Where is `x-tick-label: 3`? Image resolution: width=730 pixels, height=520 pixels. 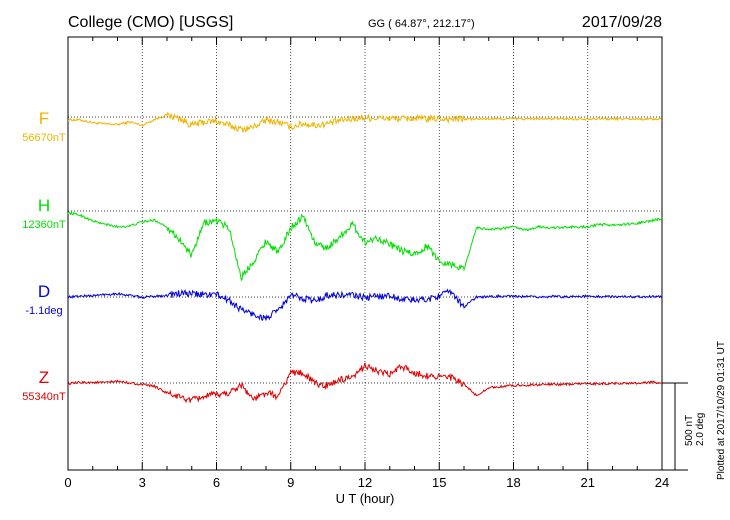
x-tick-label: 3 is located at coordinates (142, 482).